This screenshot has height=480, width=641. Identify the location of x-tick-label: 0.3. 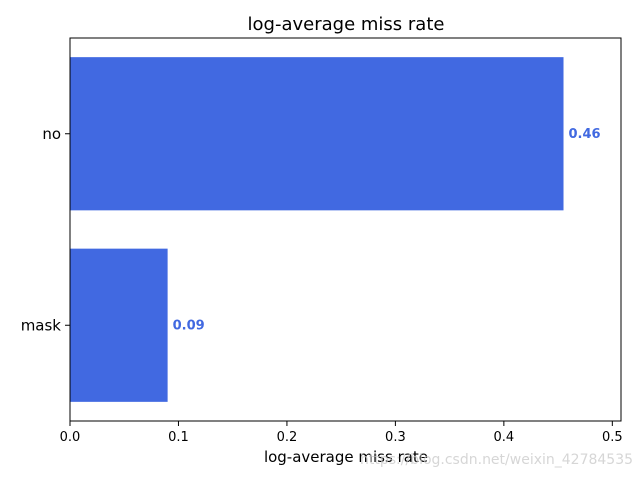
(395, 437).